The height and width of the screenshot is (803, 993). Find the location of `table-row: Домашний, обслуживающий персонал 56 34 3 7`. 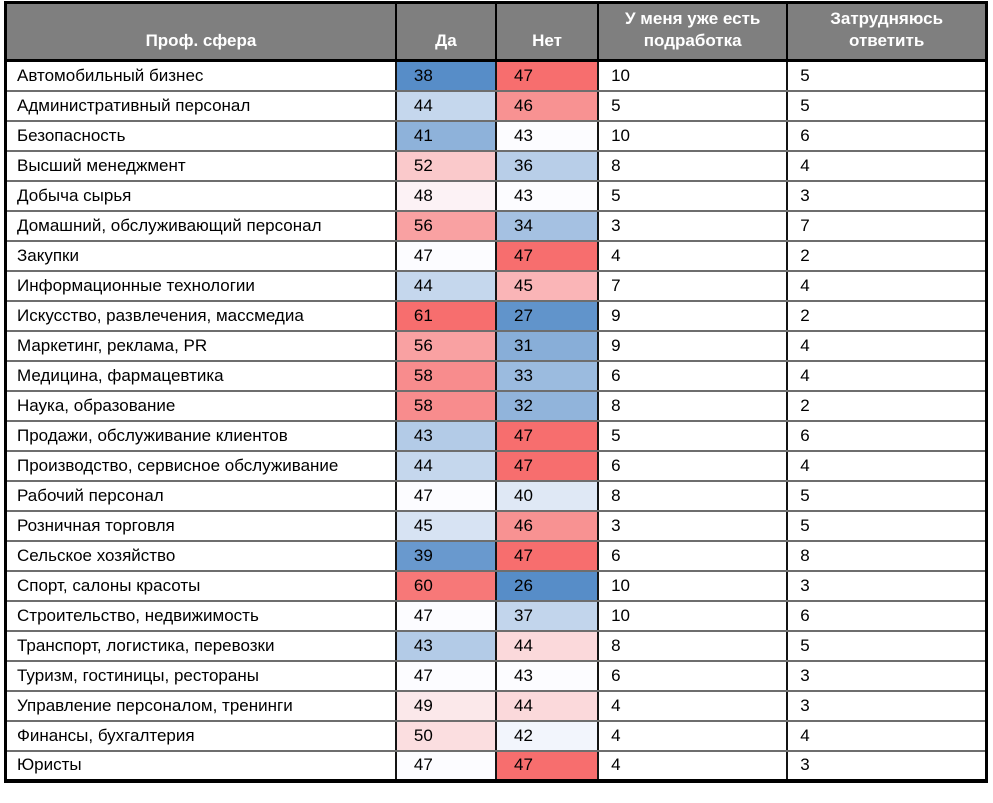

table-row: Домашний, обслуживающий персонал 56 34 3 7 is located at coordinates (496, 225).